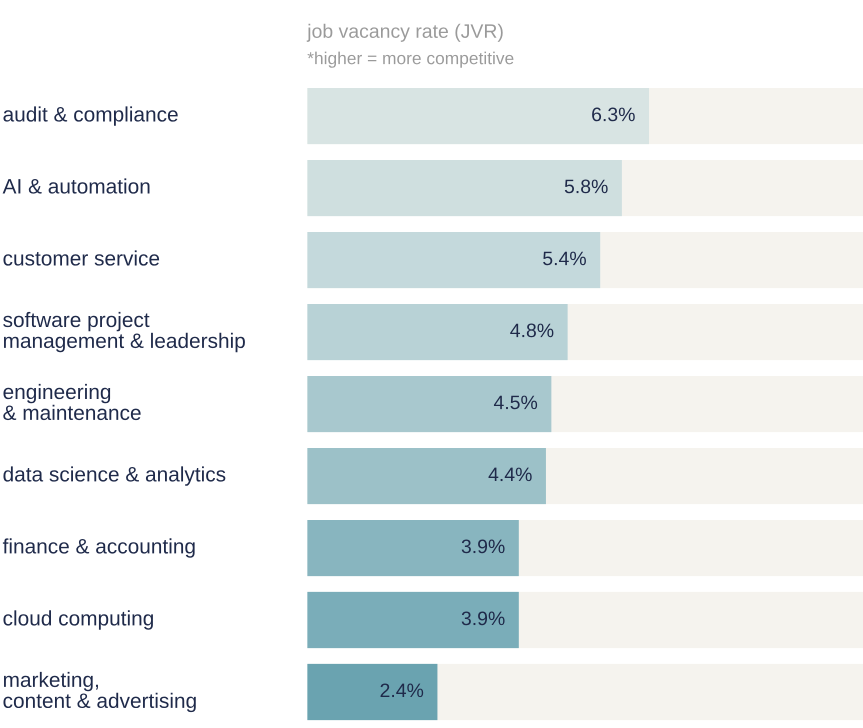 This screenshot has height=728, width=863. What do you see at coordinates (564, 259) in the screenshot?
I see `data-label: 5.4%` at bounding box center [564, 259].